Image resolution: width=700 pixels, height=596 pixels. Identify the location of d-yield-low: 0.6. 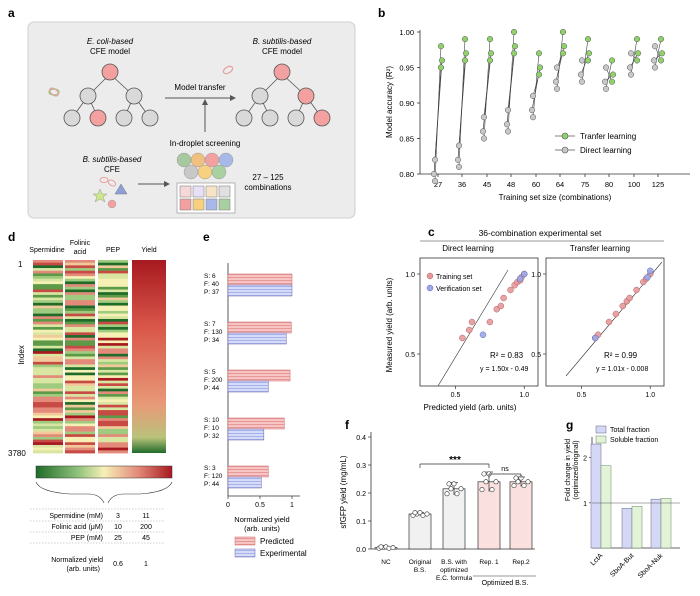
(118, 564).